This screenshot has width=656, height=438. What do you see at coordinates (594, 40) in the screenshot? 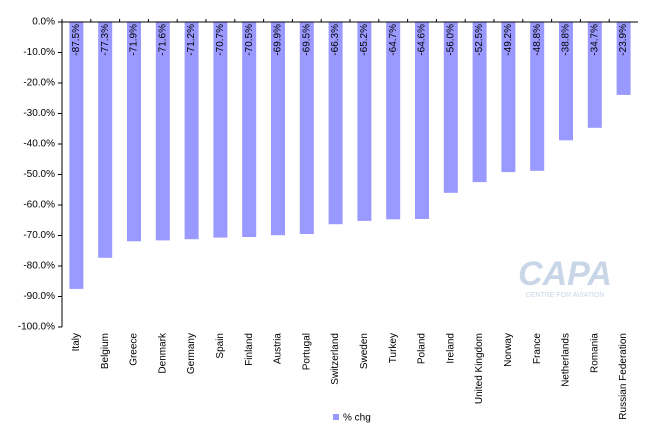
I see `data-label: -34.7%` at bounding box center [594, 40].